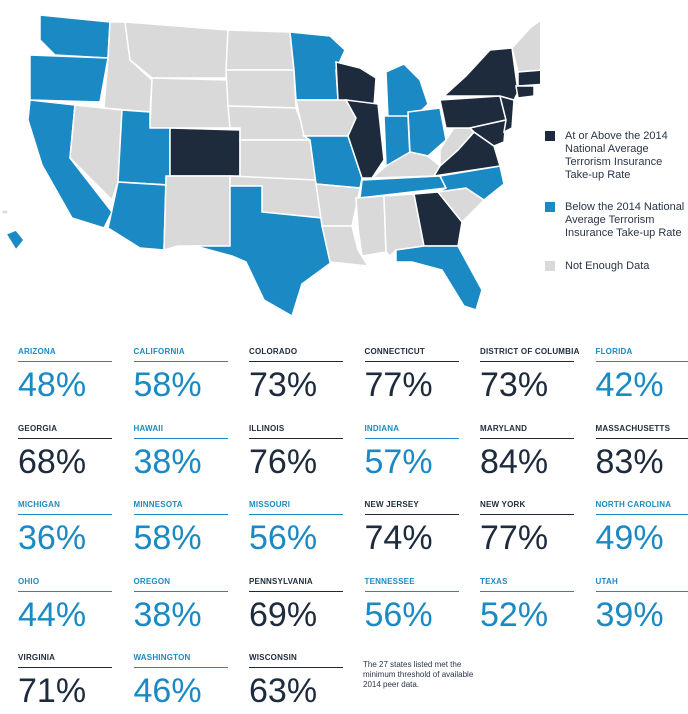 This screenshot has height=714, width=688. Describe the element at coordinates (52, 385) in the screenshot. I see `state-value: 48%` at that location.